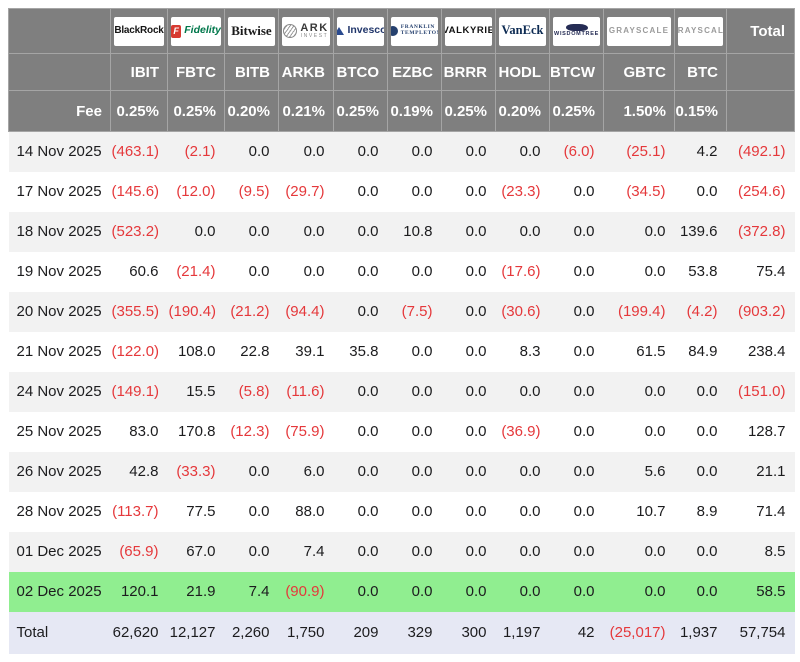  Describe the element at coordinates (576, 72) in the screenshot. I see `ticker-BTCW: BTCW` at that location.